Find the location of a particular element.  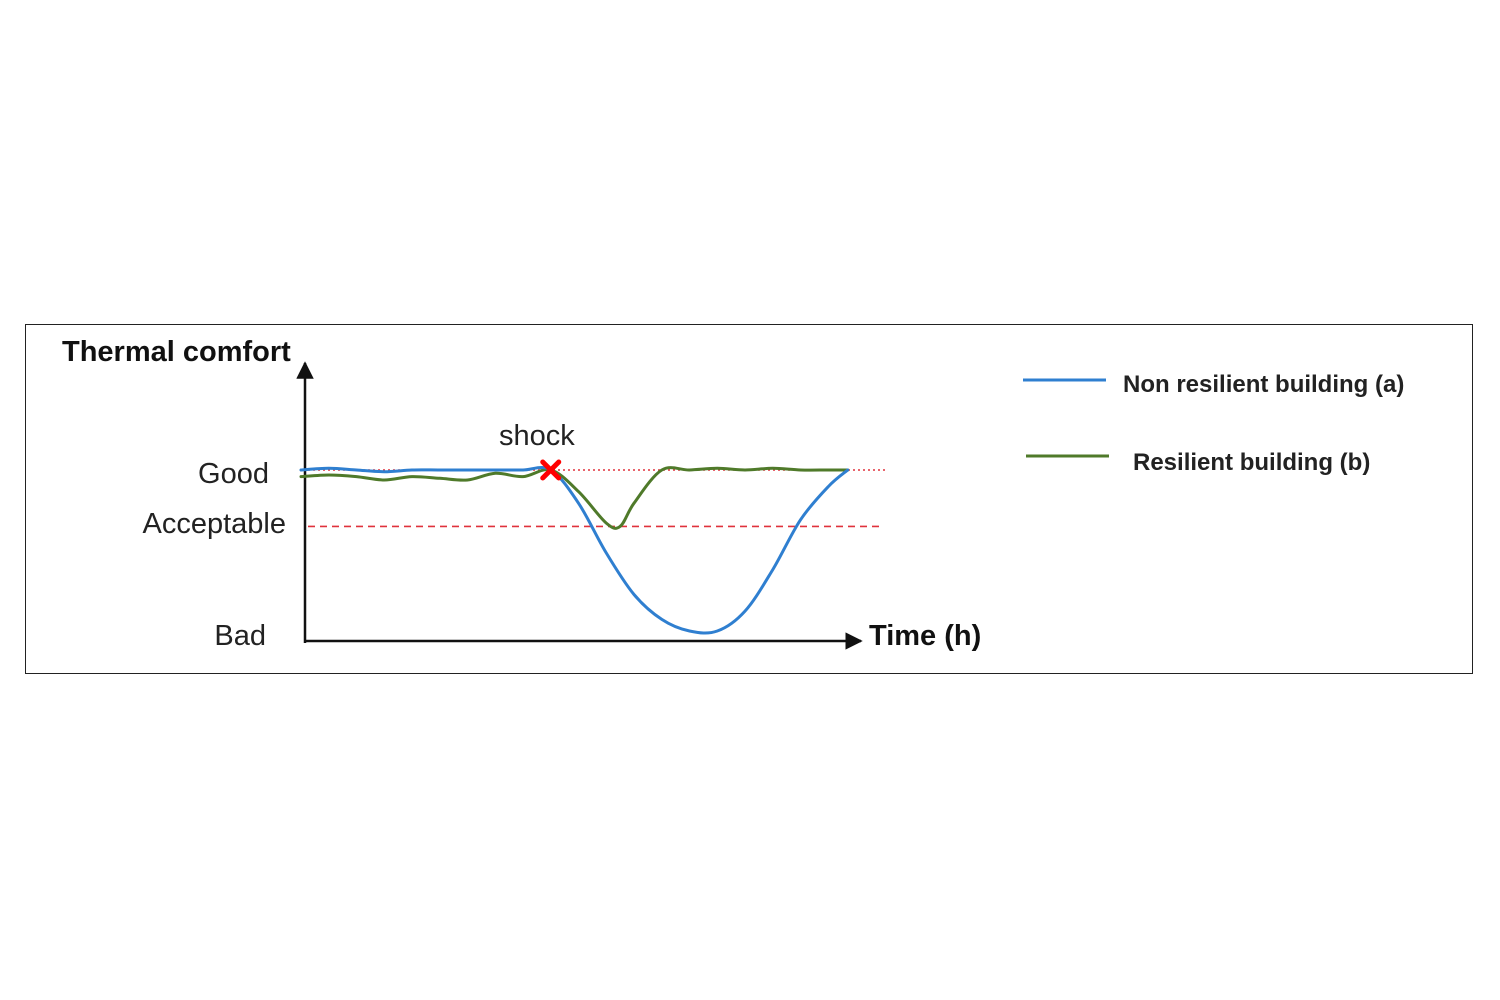

legend-label-resilient: Resilient building (b) is located at coordinates (1251, 462).